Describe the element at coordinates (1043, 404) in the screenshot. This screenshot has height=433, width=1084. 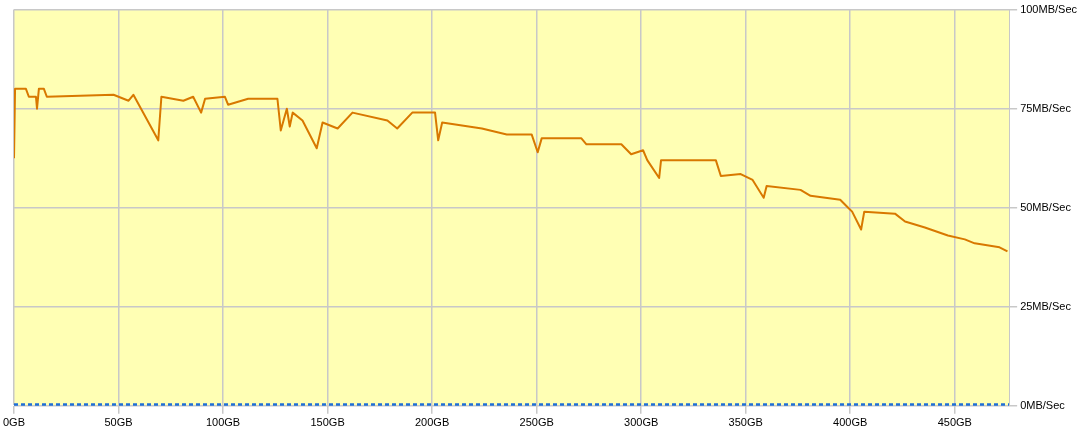
I see `y-tick-label: 0MB/Sec` at that location.